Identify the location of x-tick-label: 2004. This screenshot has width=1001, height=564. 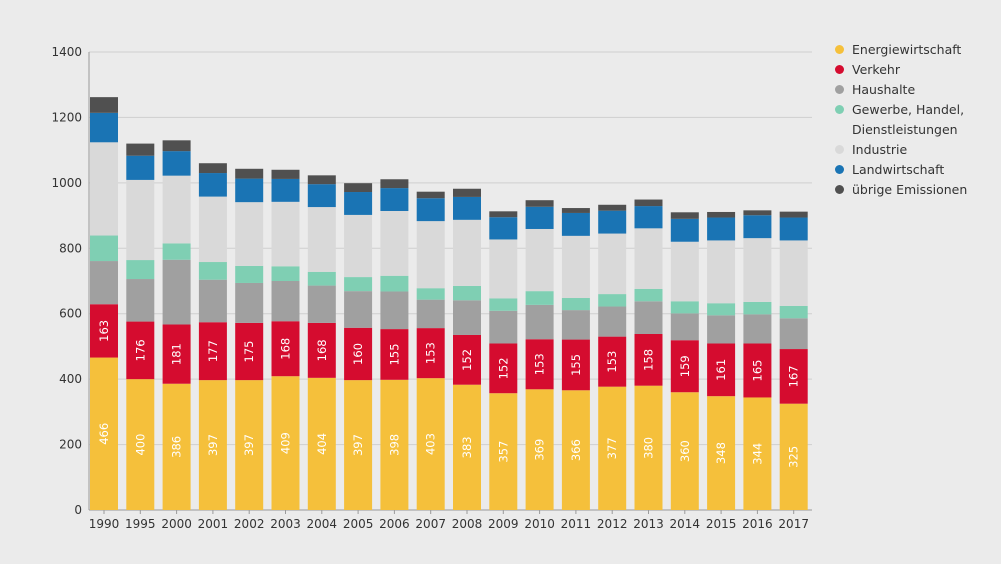
(322, 524).